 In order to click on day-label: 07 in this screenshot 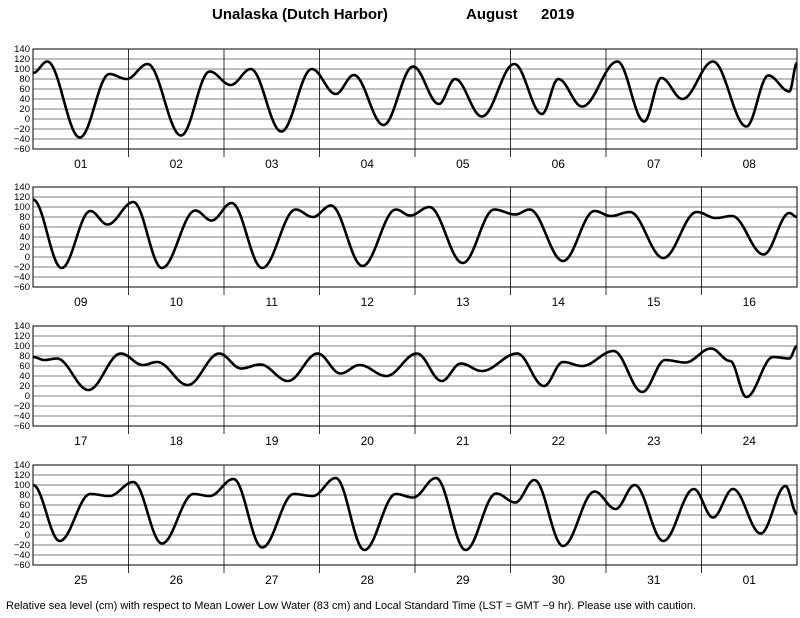, I will do `click(654, 164)`.